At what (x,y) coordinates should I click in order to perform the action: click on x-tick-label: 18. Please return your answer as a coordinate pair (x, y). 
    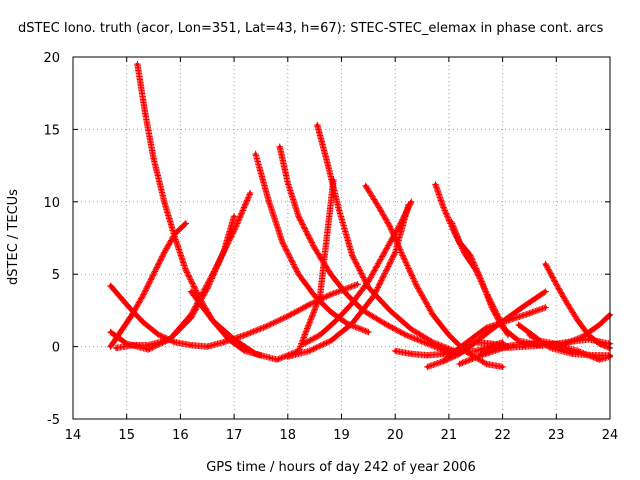
    Looking at the image, I should click on (288, 435).